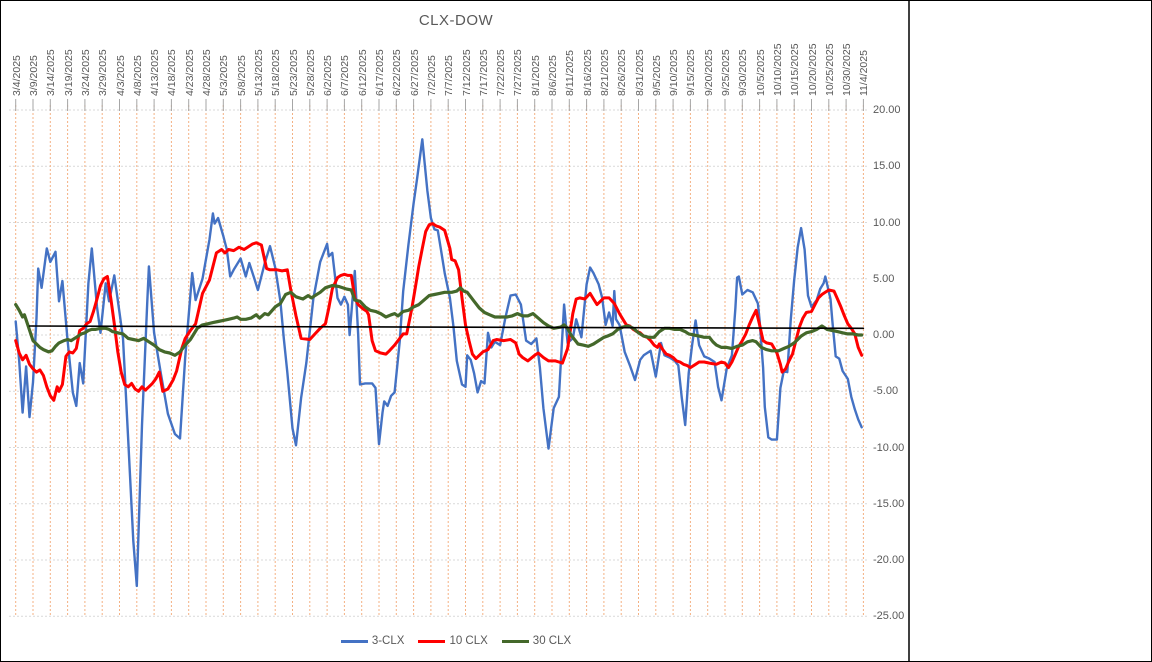 The width and height of the screenshot is (1152, 662). I want to click on legend: 3-CLX 10 CLX 30 CLX, so click(456, 641).